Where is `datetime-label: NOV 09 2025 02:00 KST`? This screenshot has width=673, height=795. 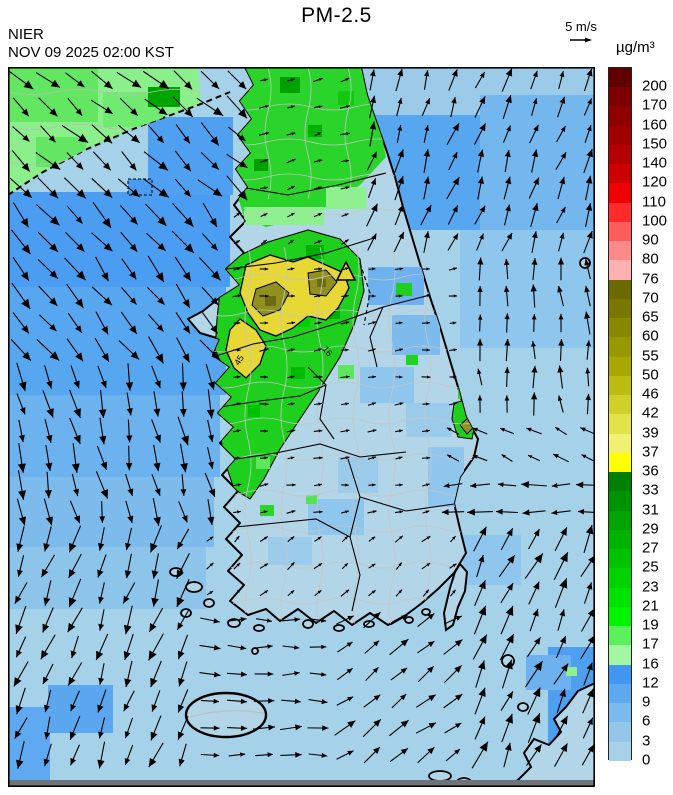 datetime-label: NOV 09 2025 02:00 KST is located at coordinates (91, 52).